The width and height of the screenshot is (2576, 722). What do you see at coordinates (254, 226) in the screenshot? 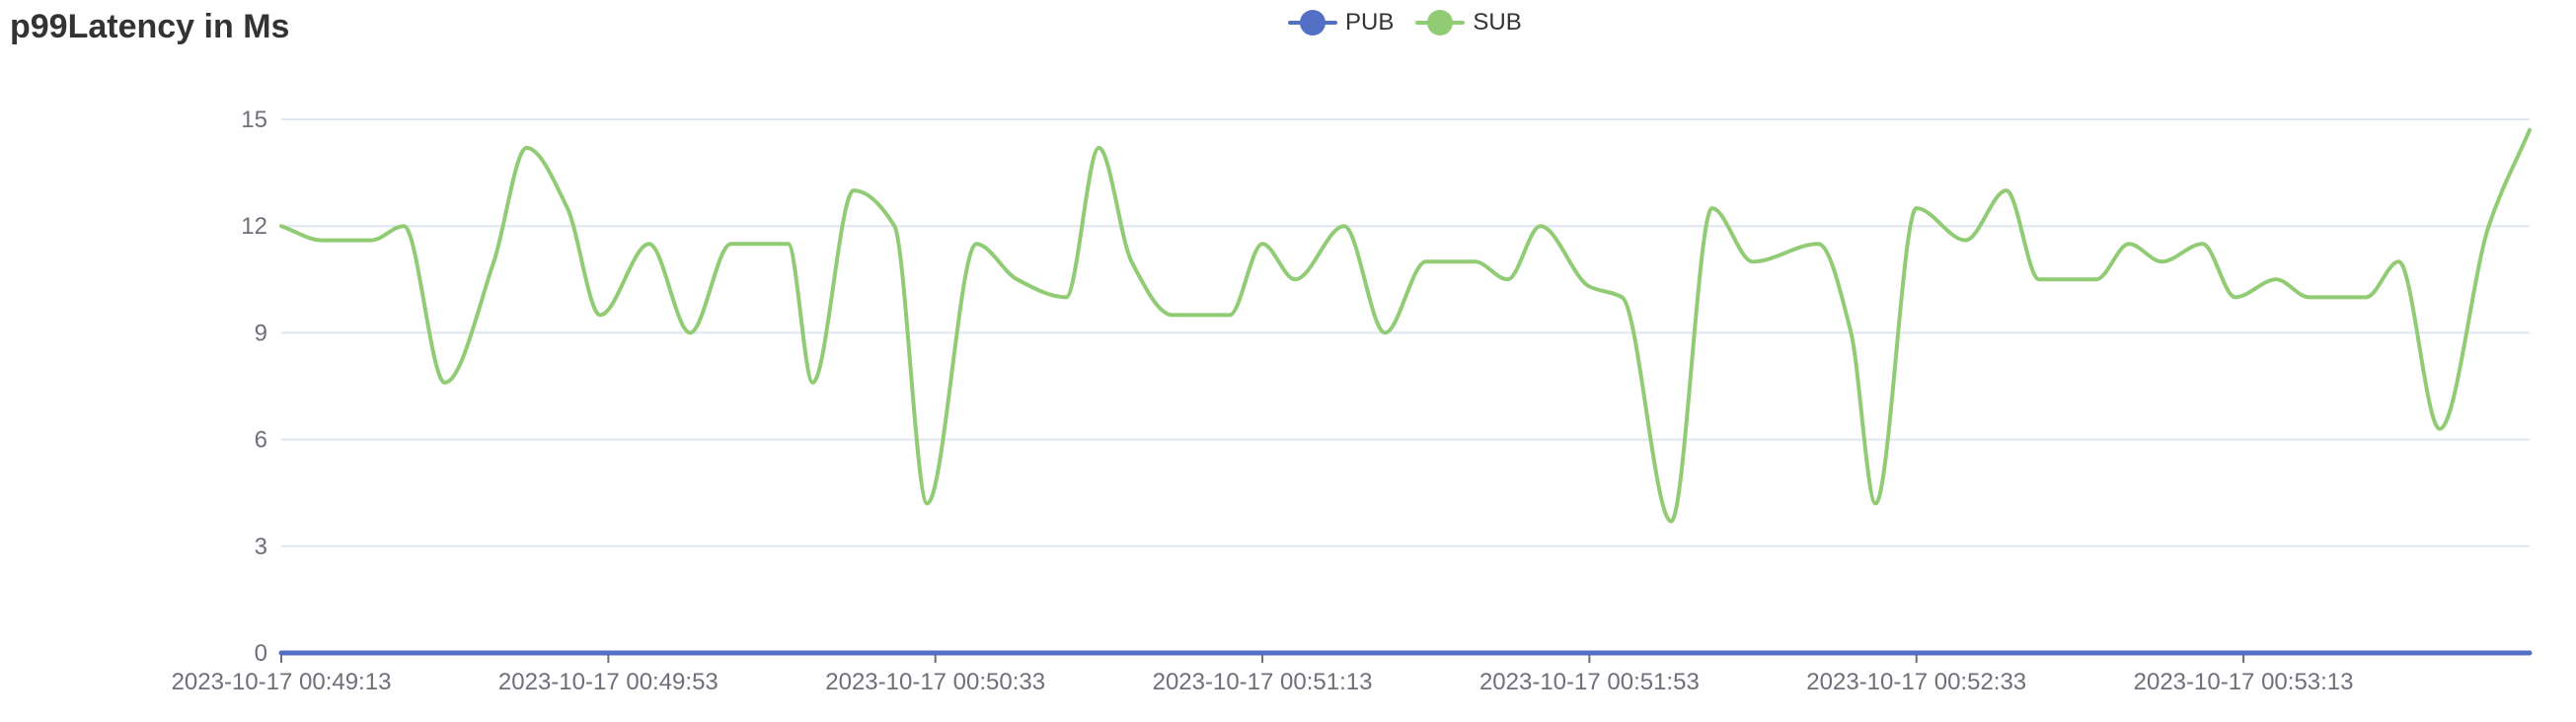
I see `y-tick-label: 12` at bounding box center [254, 226].